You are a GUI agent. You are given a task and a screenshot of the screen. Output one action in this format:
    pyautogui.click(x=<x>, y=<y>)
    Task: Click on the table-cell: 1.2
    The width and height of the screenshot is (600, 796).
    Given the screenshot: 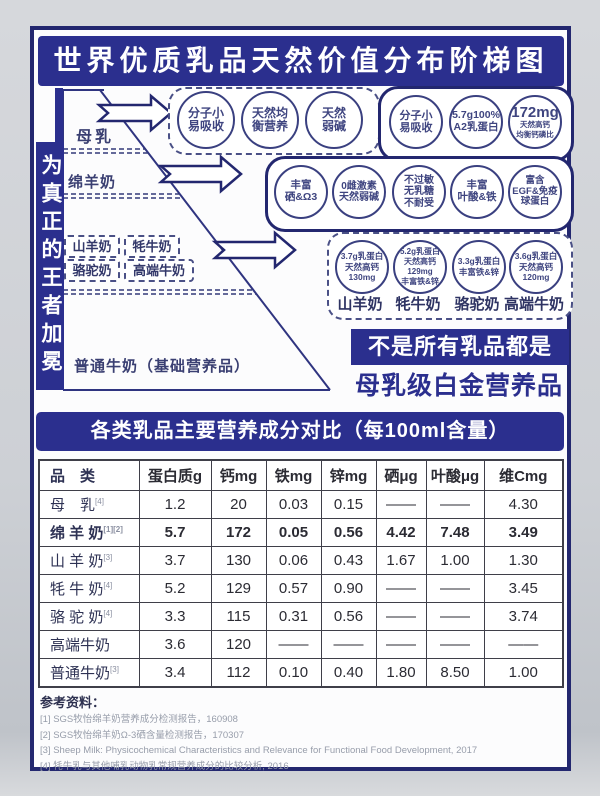 What is the action you would take?
    pyautogui.click(x=175, y=504)
    